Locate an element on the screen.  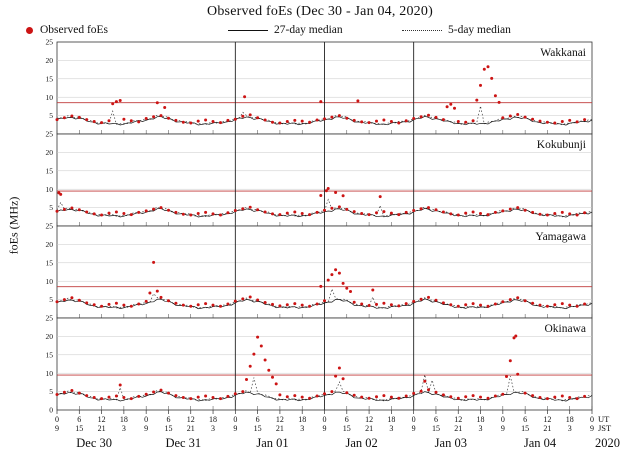
legend-5day-label: 5-day median is located at coordinates (479, 30).